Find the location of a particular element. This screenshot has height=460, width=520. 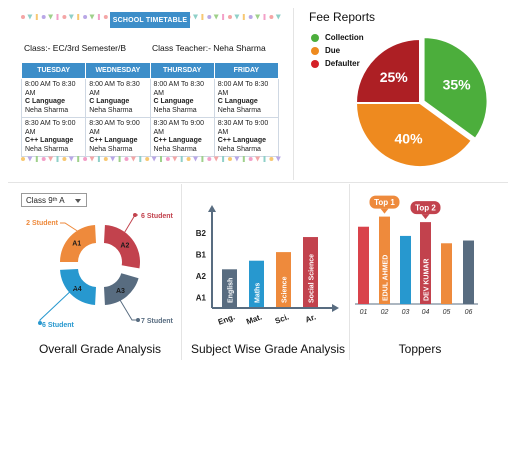

topper-tag is located at coordinates (384, 202).